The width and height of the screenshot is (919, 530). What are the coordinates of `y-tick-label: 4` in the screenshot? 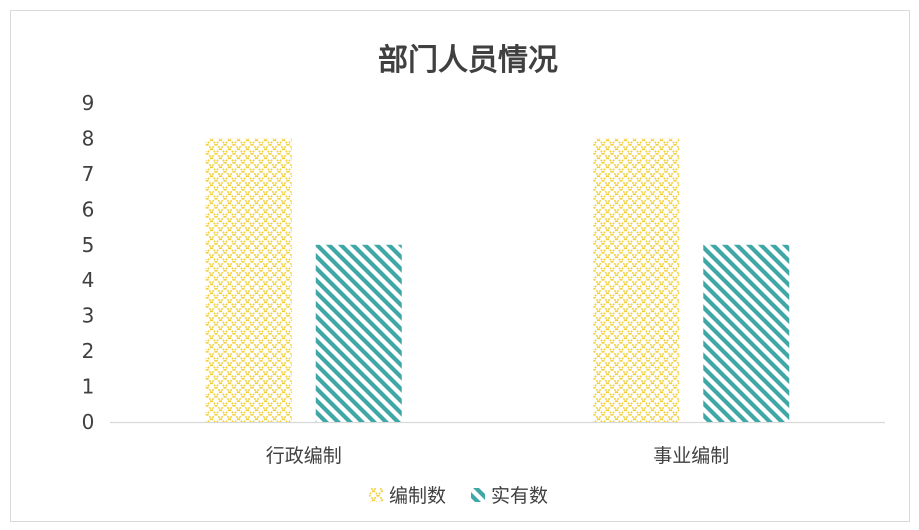 It's located at (88, 280).